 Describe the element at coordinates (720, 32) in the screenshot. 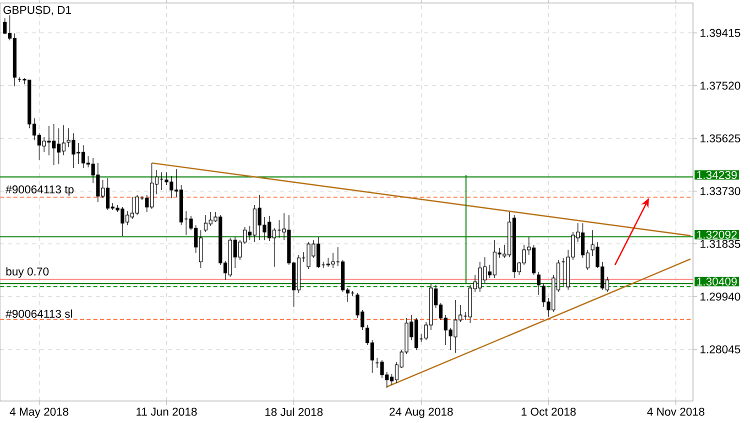

I see `y-tick-label: 1.39415` at that location.